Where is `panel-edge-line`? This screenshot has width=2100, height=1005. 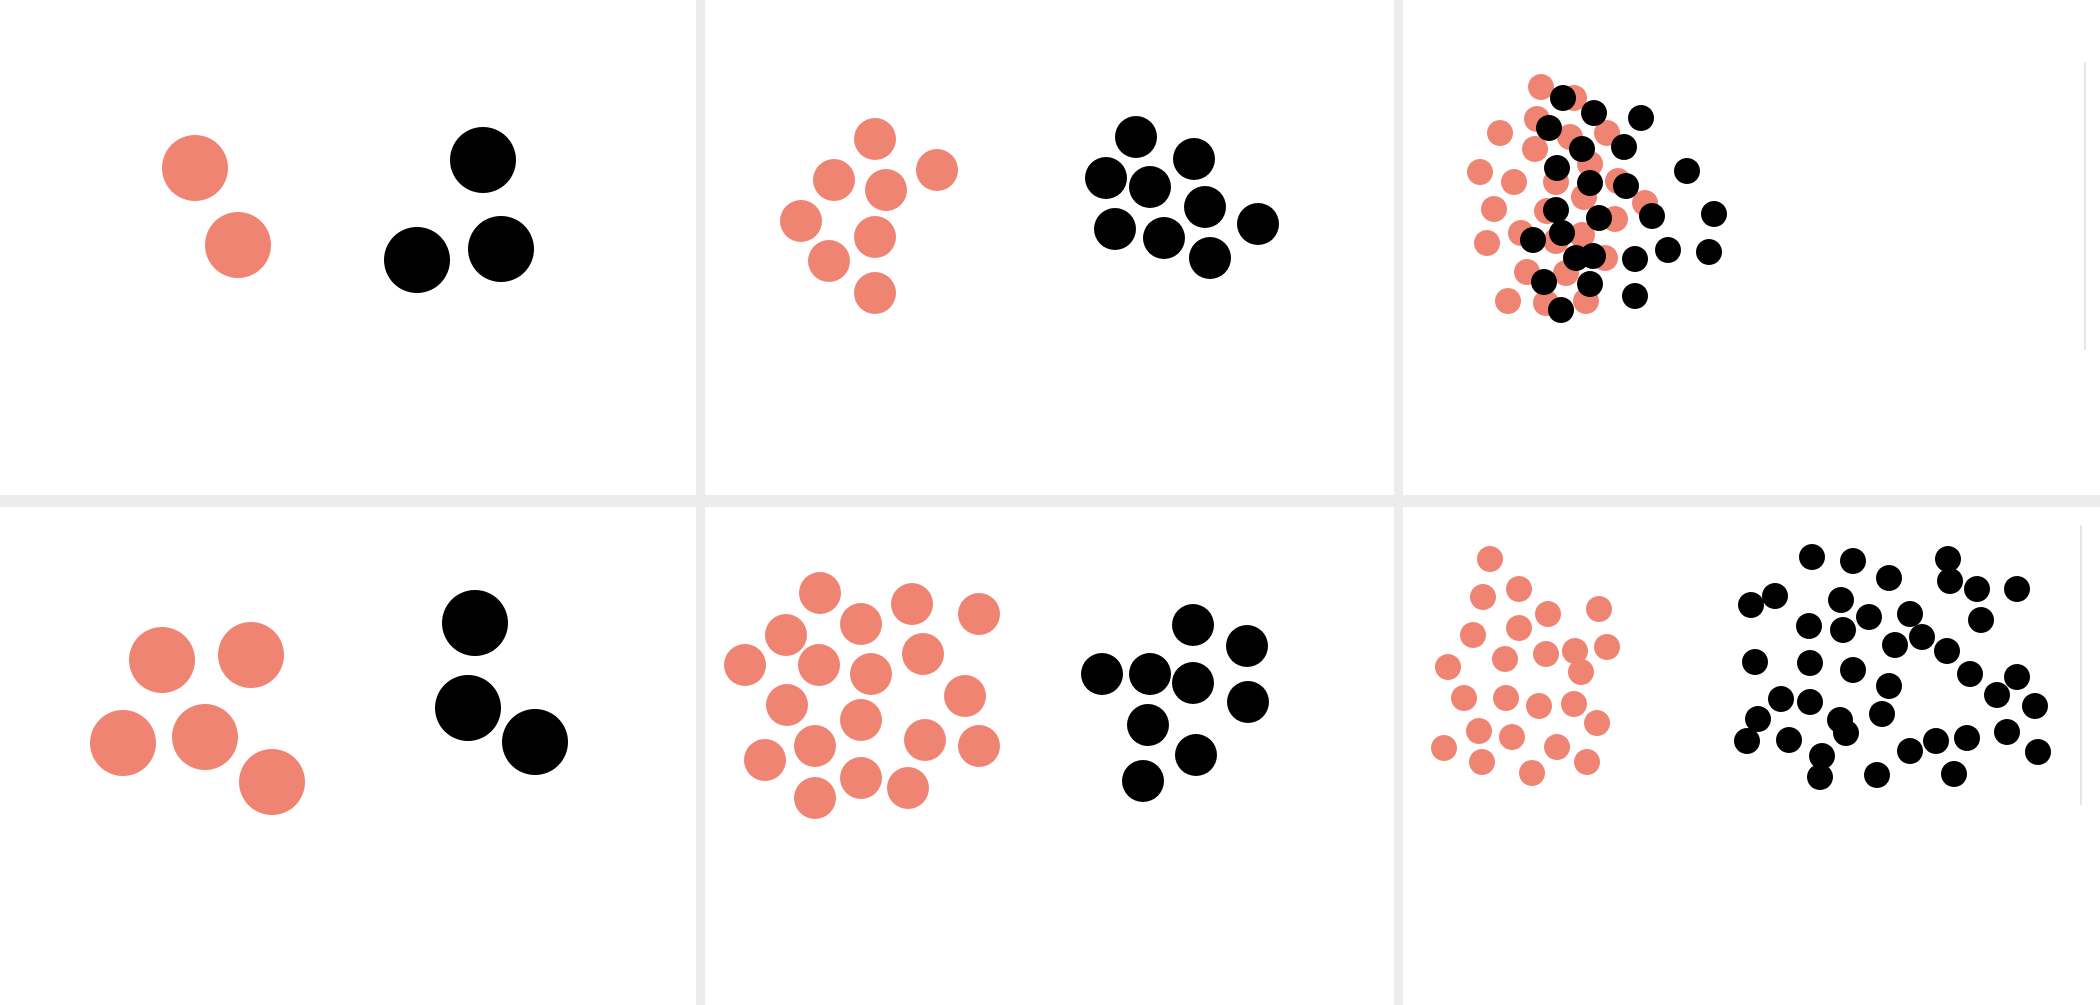
panel-edge-line is located at coordinates (2085, 206).